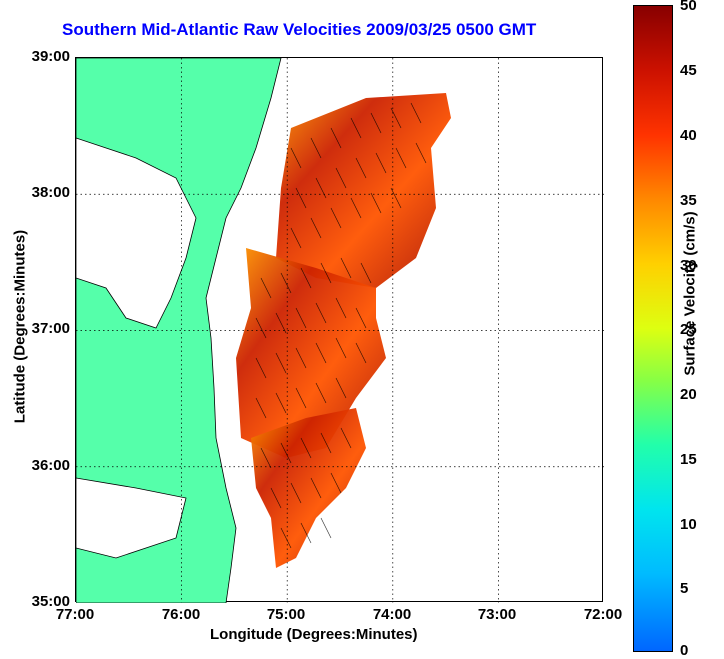  What do you see at coordinates (688, 329) in the screenshot?
I see `colorbar-tick: 25` at bounding box center [688, 329].